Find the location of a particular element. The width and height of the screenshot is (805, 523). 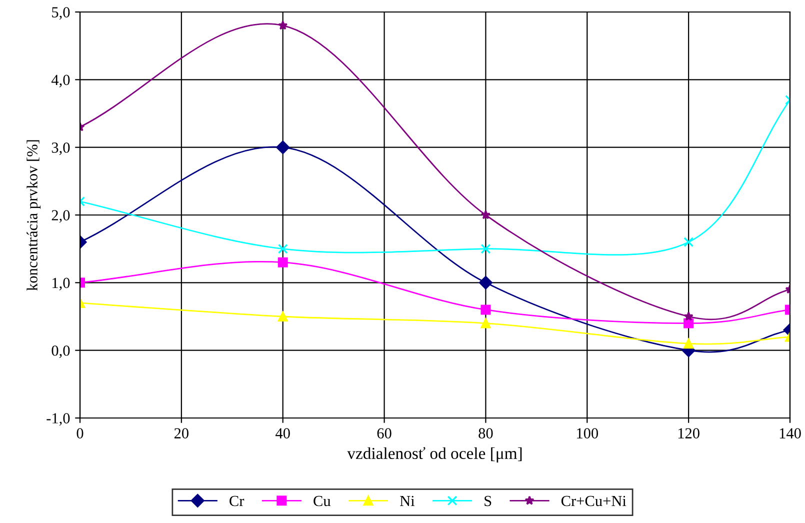

x-tick-label: 100 is located at coordinates (587, 433).